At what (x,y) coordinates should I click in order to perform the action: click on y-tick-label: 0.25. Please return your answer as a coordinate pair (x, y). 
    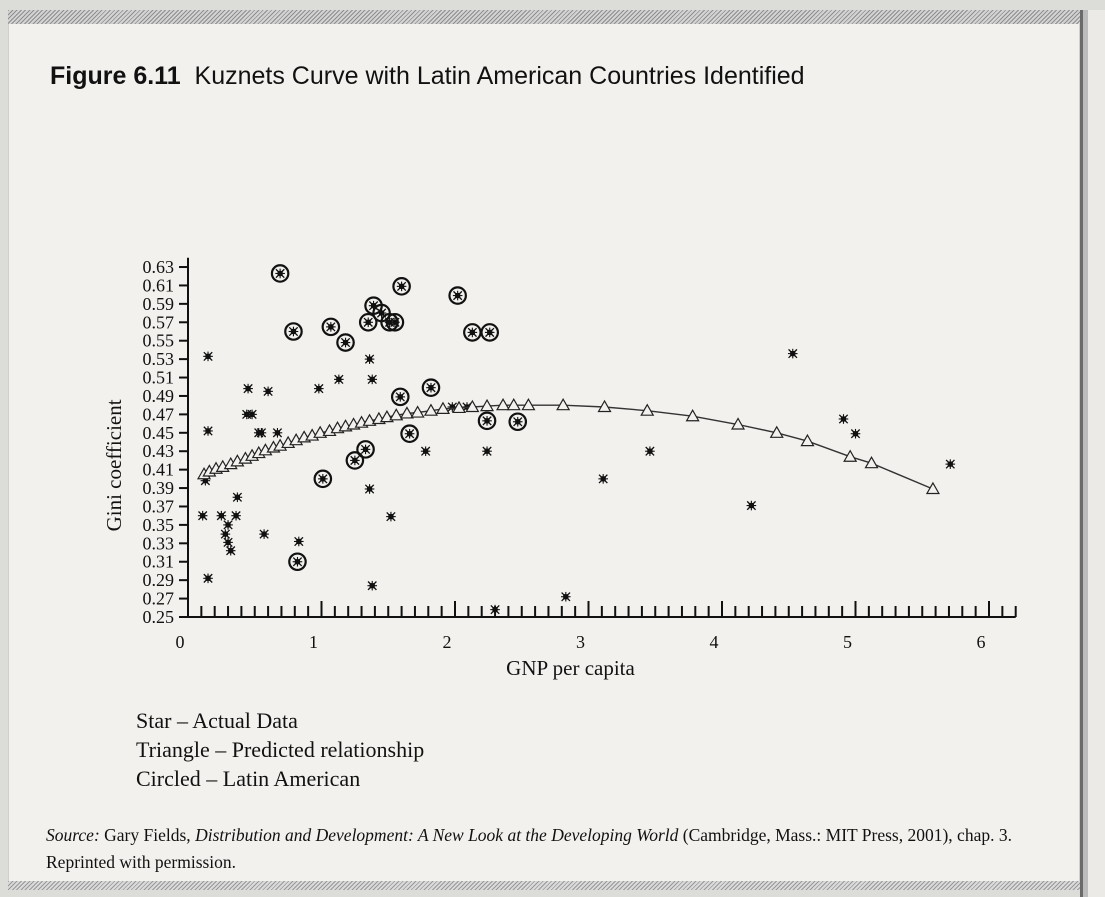
    Looking at the image, I should click on (159, 617).